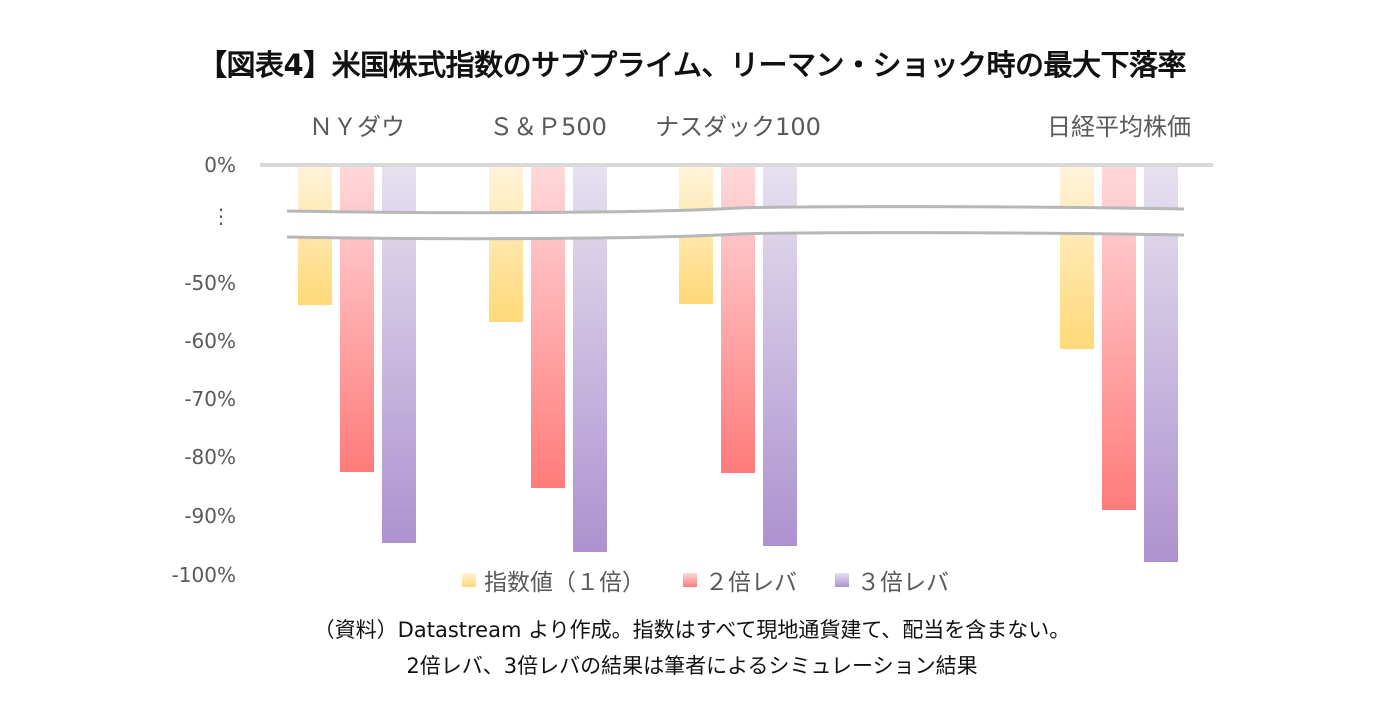 Image resolution: width=1384 pixels, height=702 pixels. Describe the element at coordinates (736, 165) in the screenshot. I see `zero-baseline` at that location.